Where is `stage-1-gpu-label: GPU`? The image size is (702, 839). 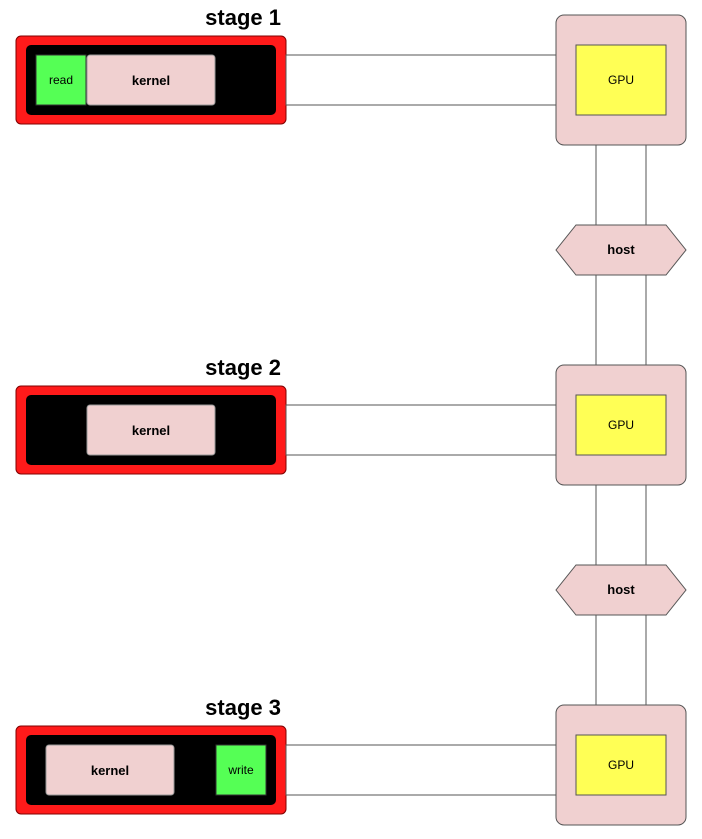 stage-1-gpu-label: GPU is located at coordinates (621, 80).